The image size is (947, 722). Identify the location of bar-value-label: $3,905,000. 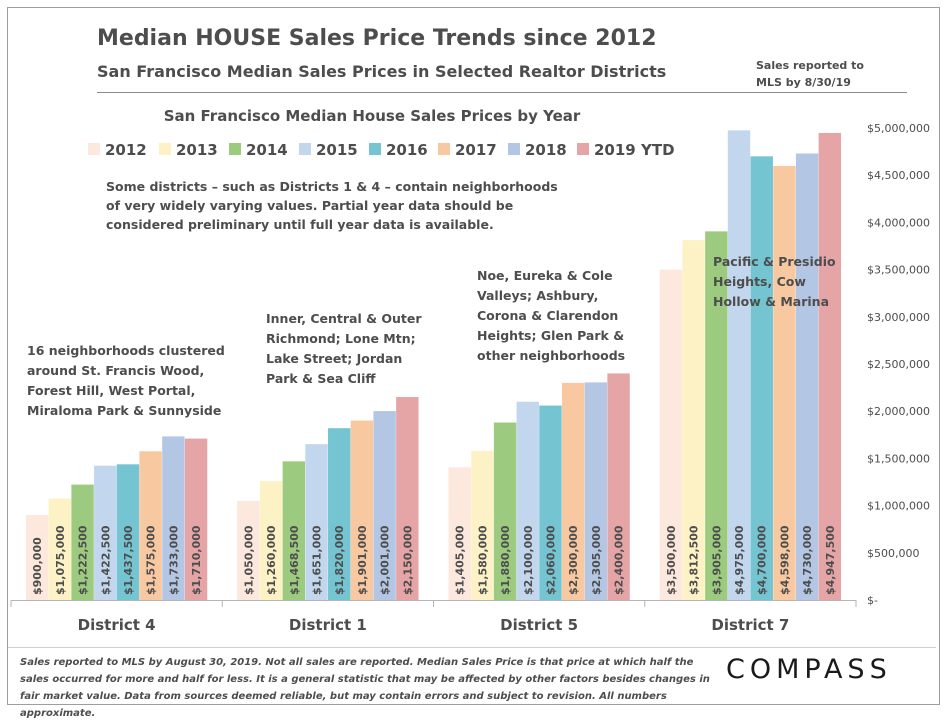
(716, 560).